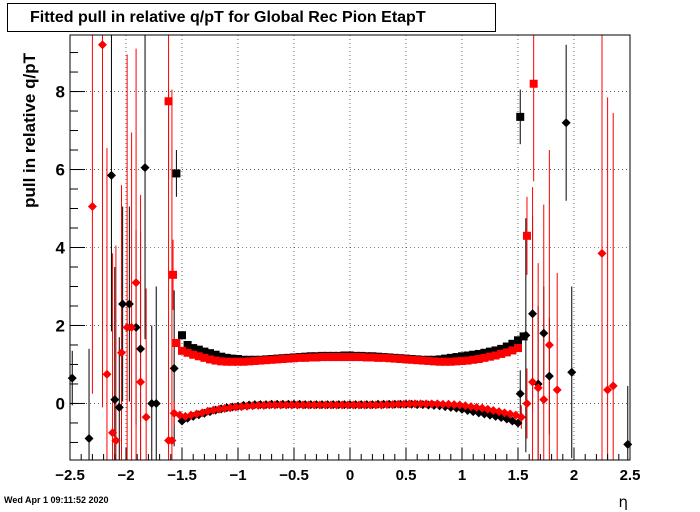 The image size is (700, 512). I want to click on x-tick-label: 0, so click(350, 475).